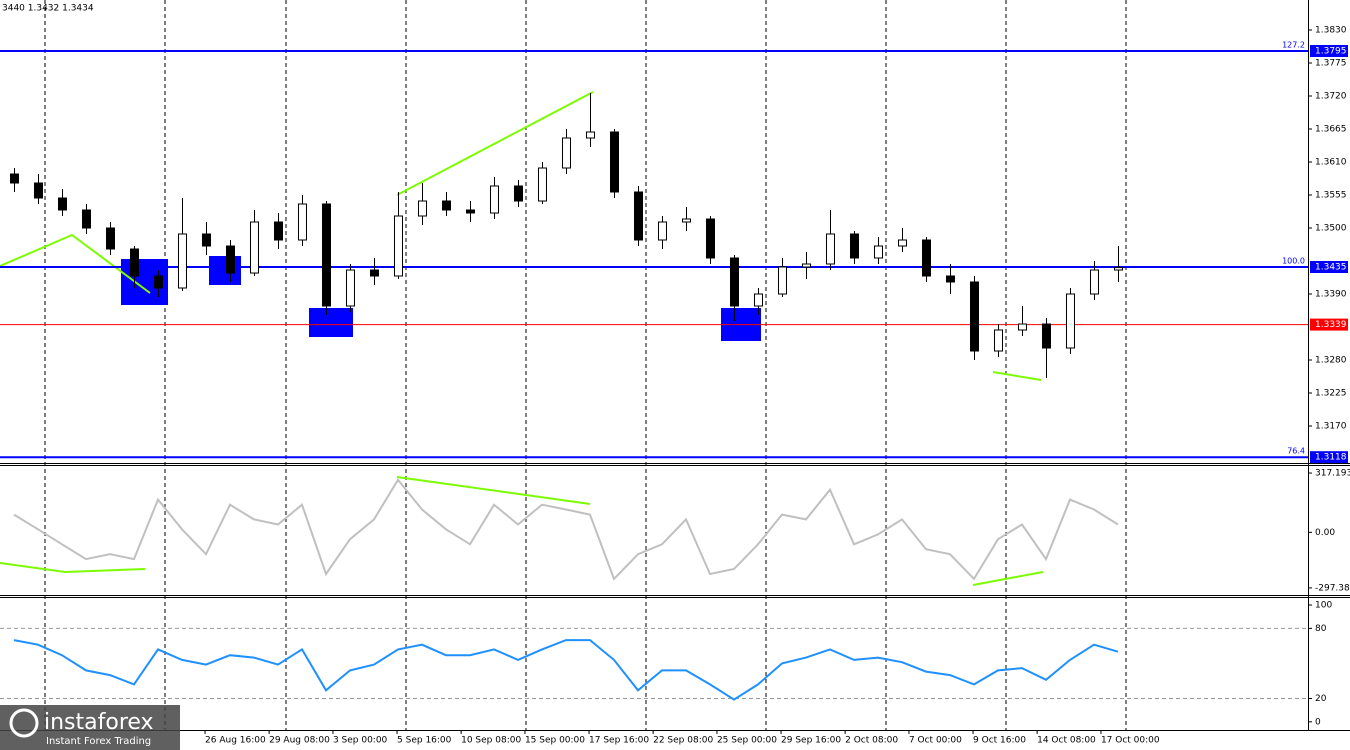 This screenshot has height=750, width=1350. Describe the element at coordinates (1331, 196) in the screenshot. I see `y-tick-label: 1.3555` at that location.